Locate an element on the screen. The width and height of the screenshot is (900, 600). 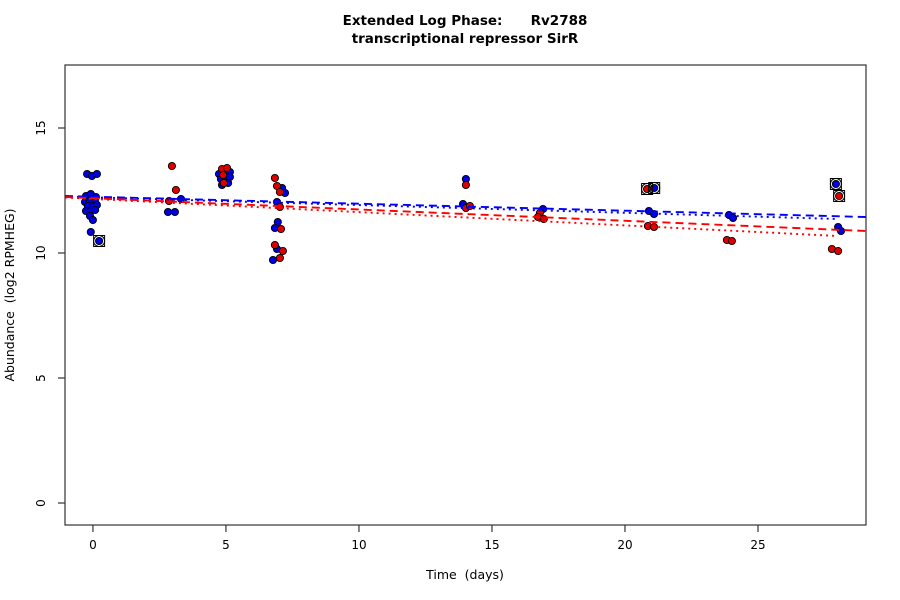
x-tick-label: 10 is located at coordinates (358, 545).